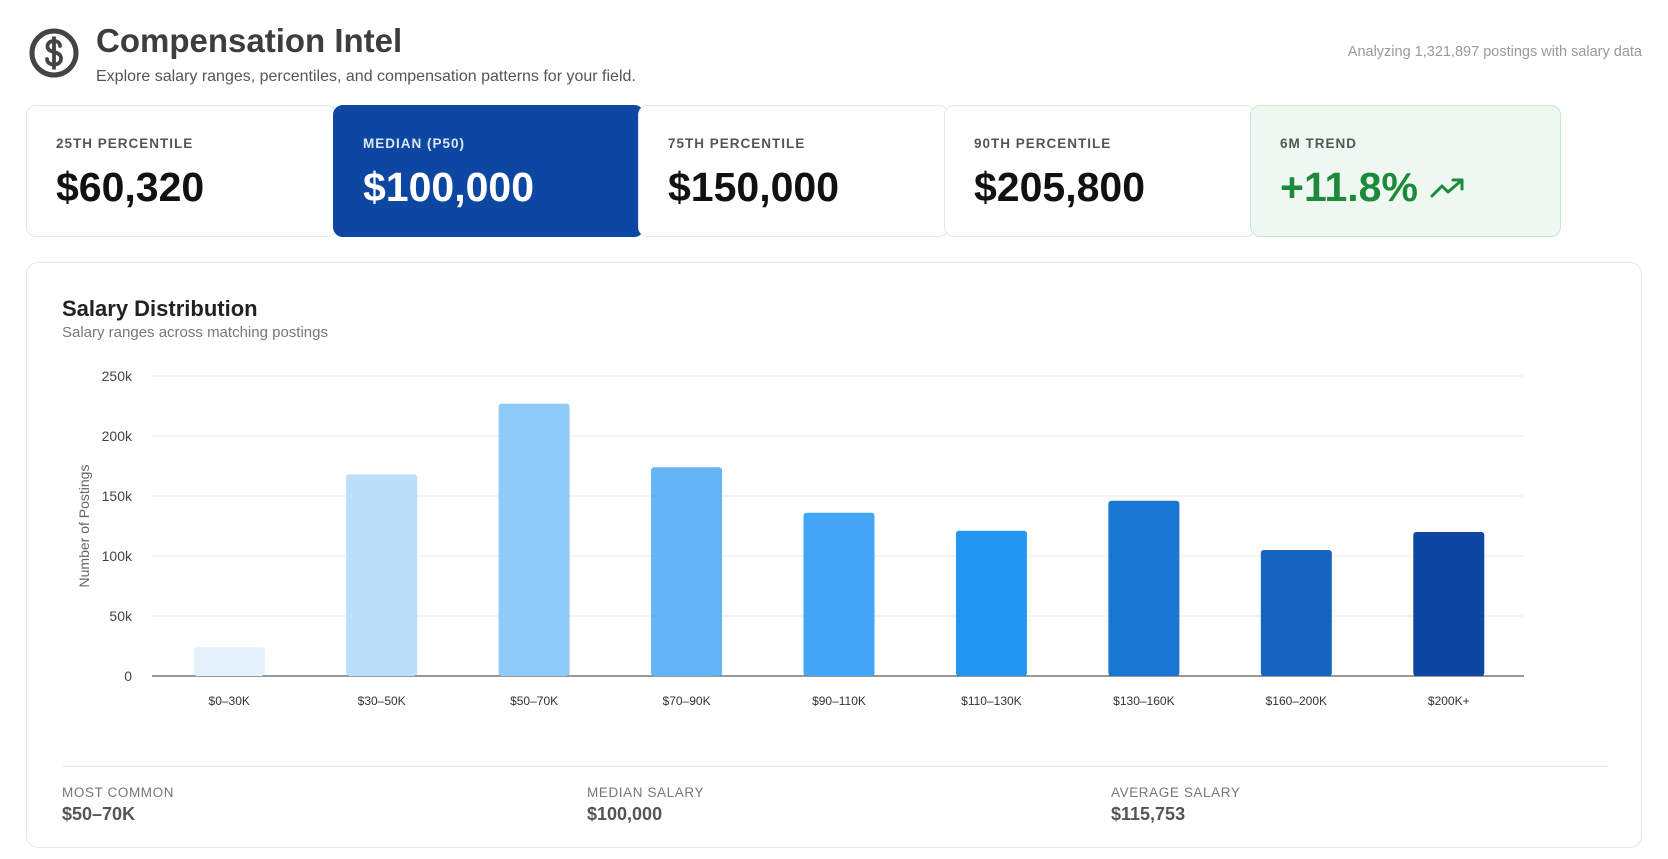 This screenshot has width=1668, height=859. Describe the element at coordinates (1148, 814) in the screenshot. I see `summary-value: $115,753` at that location.